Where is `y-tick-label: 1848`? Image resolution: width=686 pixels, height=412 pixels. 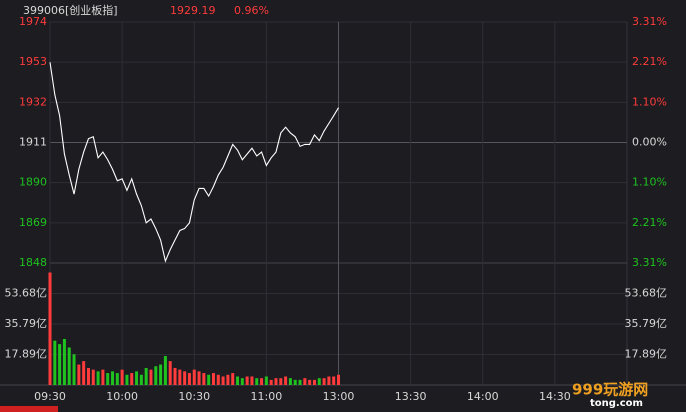 y-tick-label: 1848 is located at coordinates (33, 262).